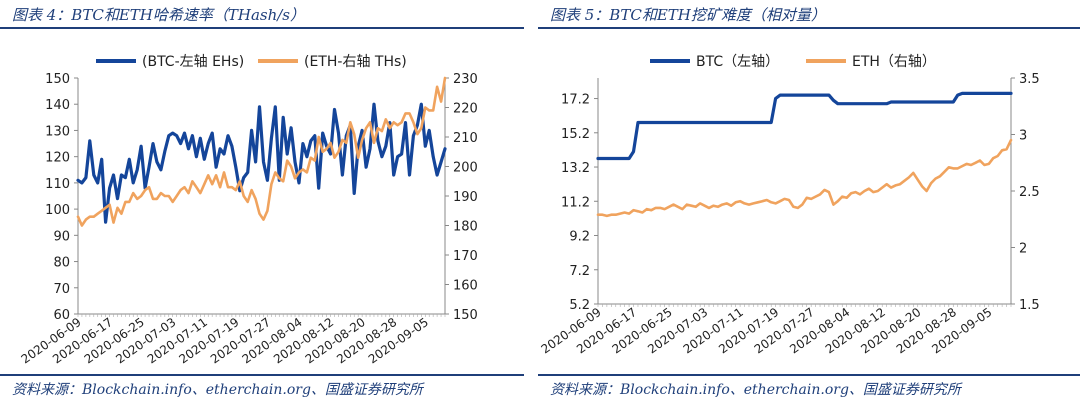 The image size is (1080, 404). Describe the element at coordinates (465, 79) in the screenshot. I see `y-right-tick-label: 230` at that location.